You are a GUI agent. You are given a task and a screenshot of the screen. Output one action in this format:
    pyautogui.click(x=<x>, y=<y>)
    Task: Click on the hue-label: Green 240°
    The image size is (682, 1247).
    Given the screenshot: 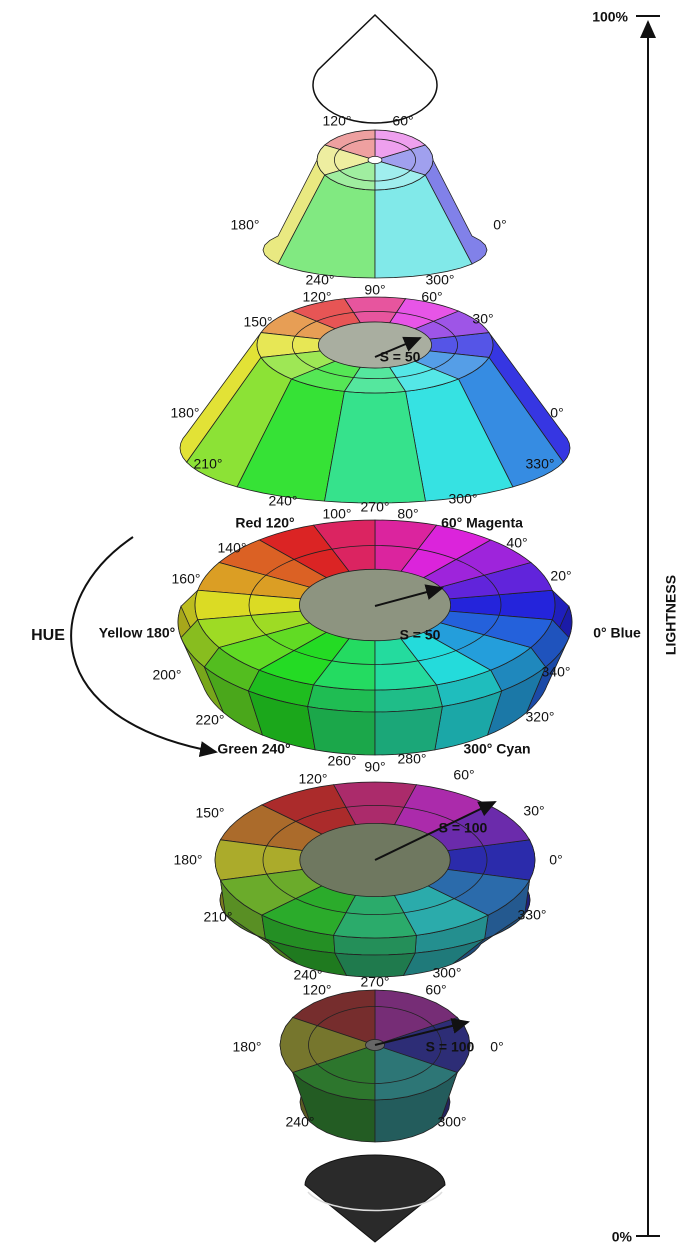 What is the action you would take?
    pyautogui.click(x=253, y=749)
    